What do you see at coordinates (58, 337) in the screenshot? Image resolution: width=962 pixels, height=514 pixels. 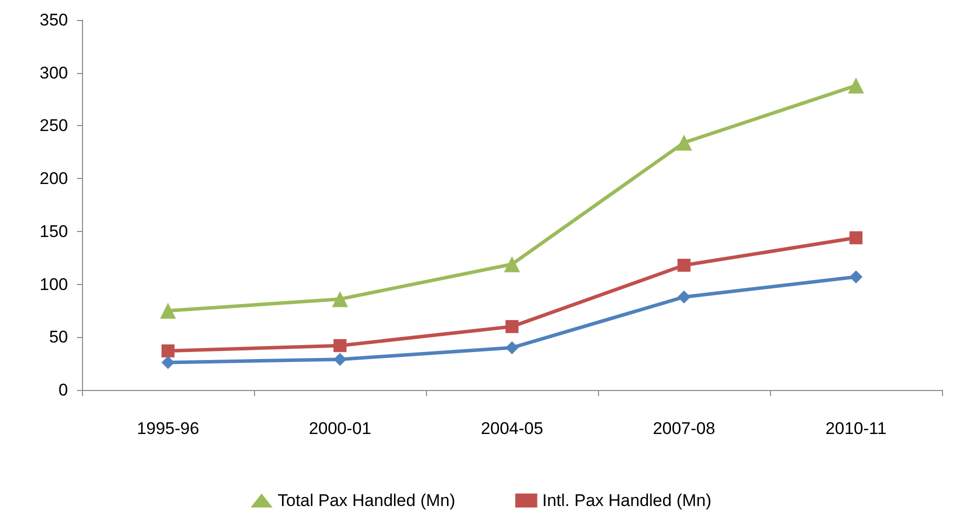 I see `y-tick-label: 50` at bounding box center [58, 337].